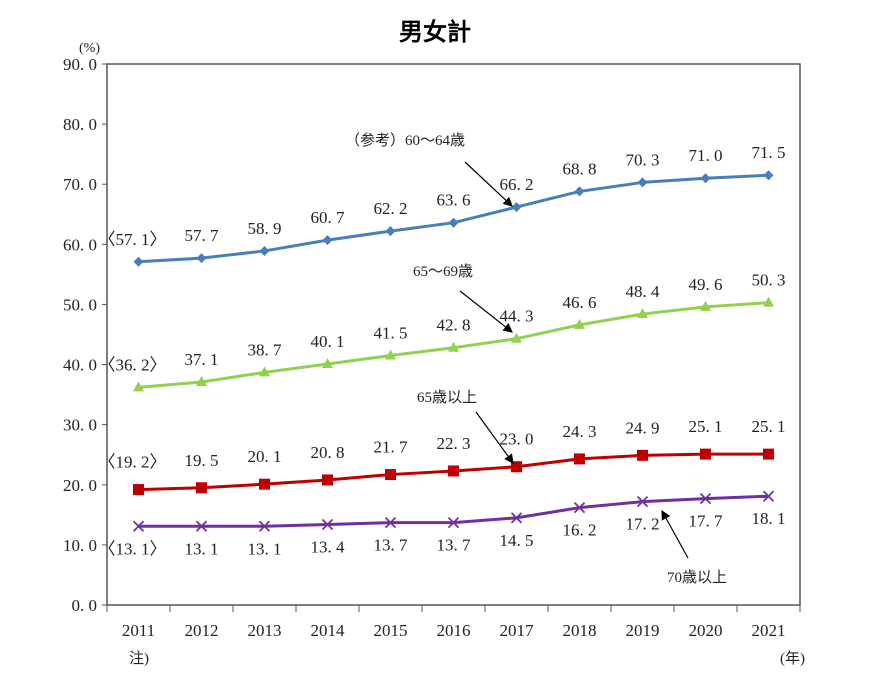 The image size is (870, 678). Describe the element at coordinates (391, 208) in the screenshot. I see `data-label: 62. 2` at that location.